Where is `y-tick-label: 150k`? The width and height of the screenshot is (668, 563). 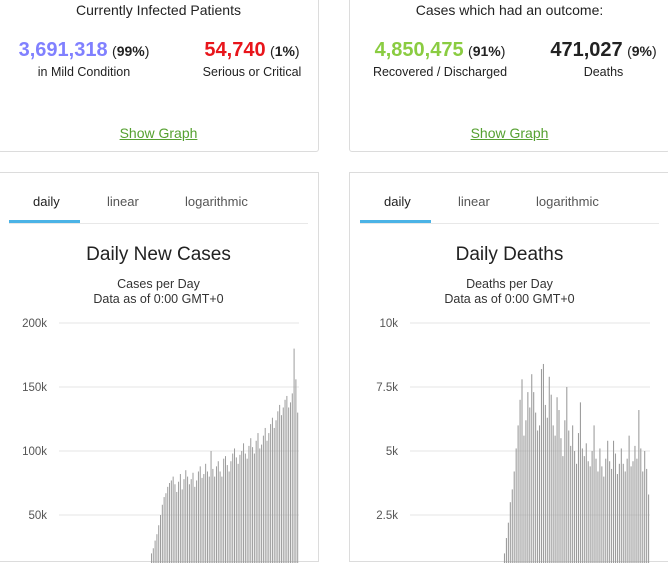
y-tick-label: 150k is located at coordinates (34, 388).